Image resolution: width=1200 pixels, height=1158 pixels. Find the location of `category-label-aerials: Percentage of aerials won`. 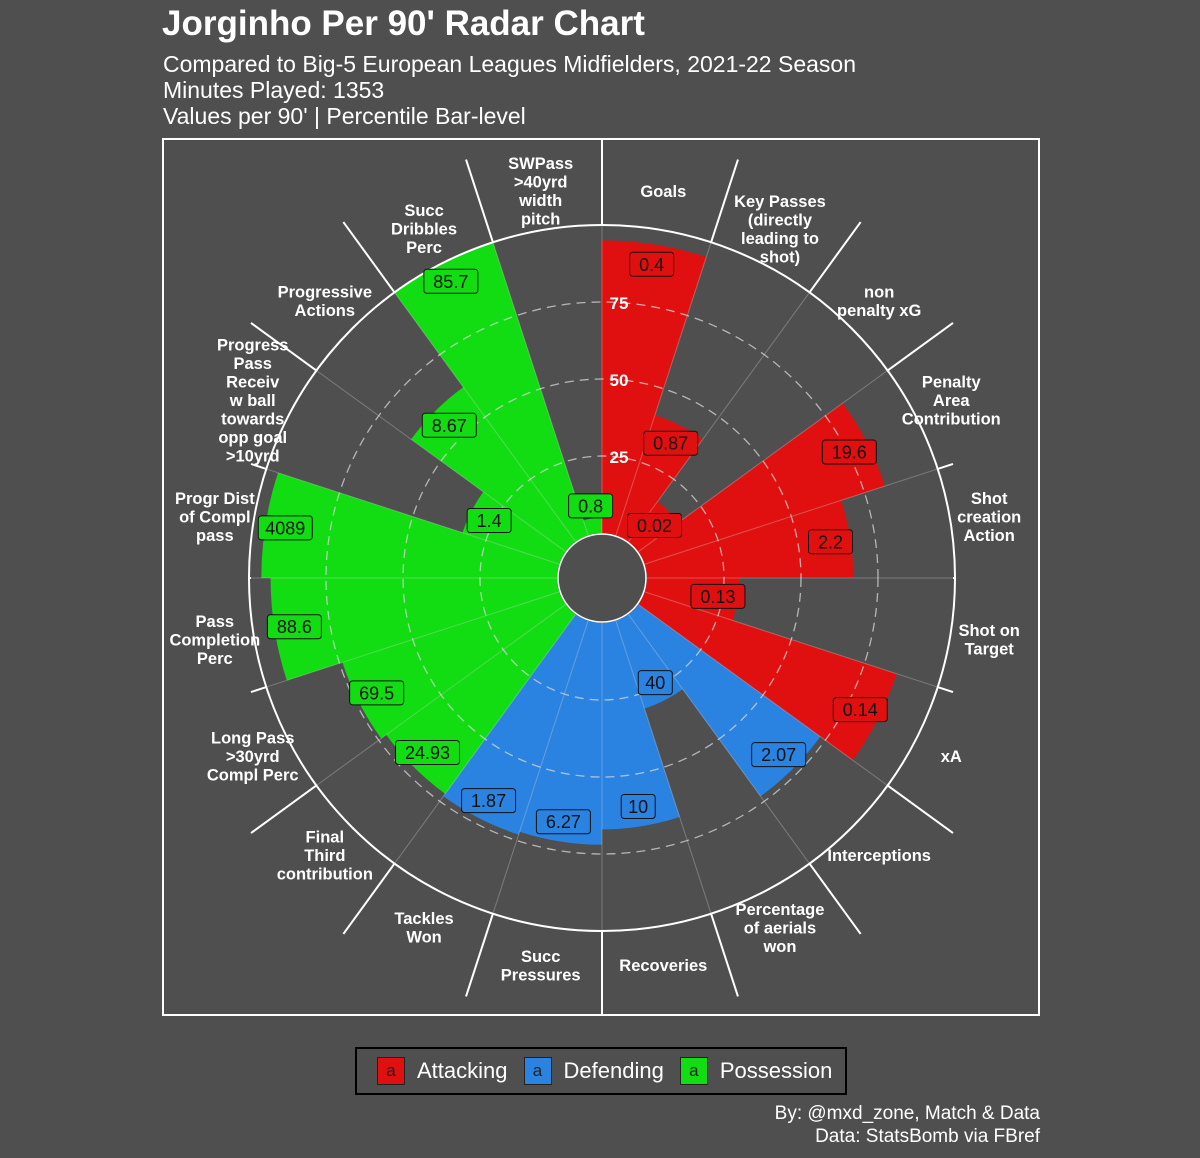

category-label-aerials: Percentage of aerials won is located at coordinates (779, 928).